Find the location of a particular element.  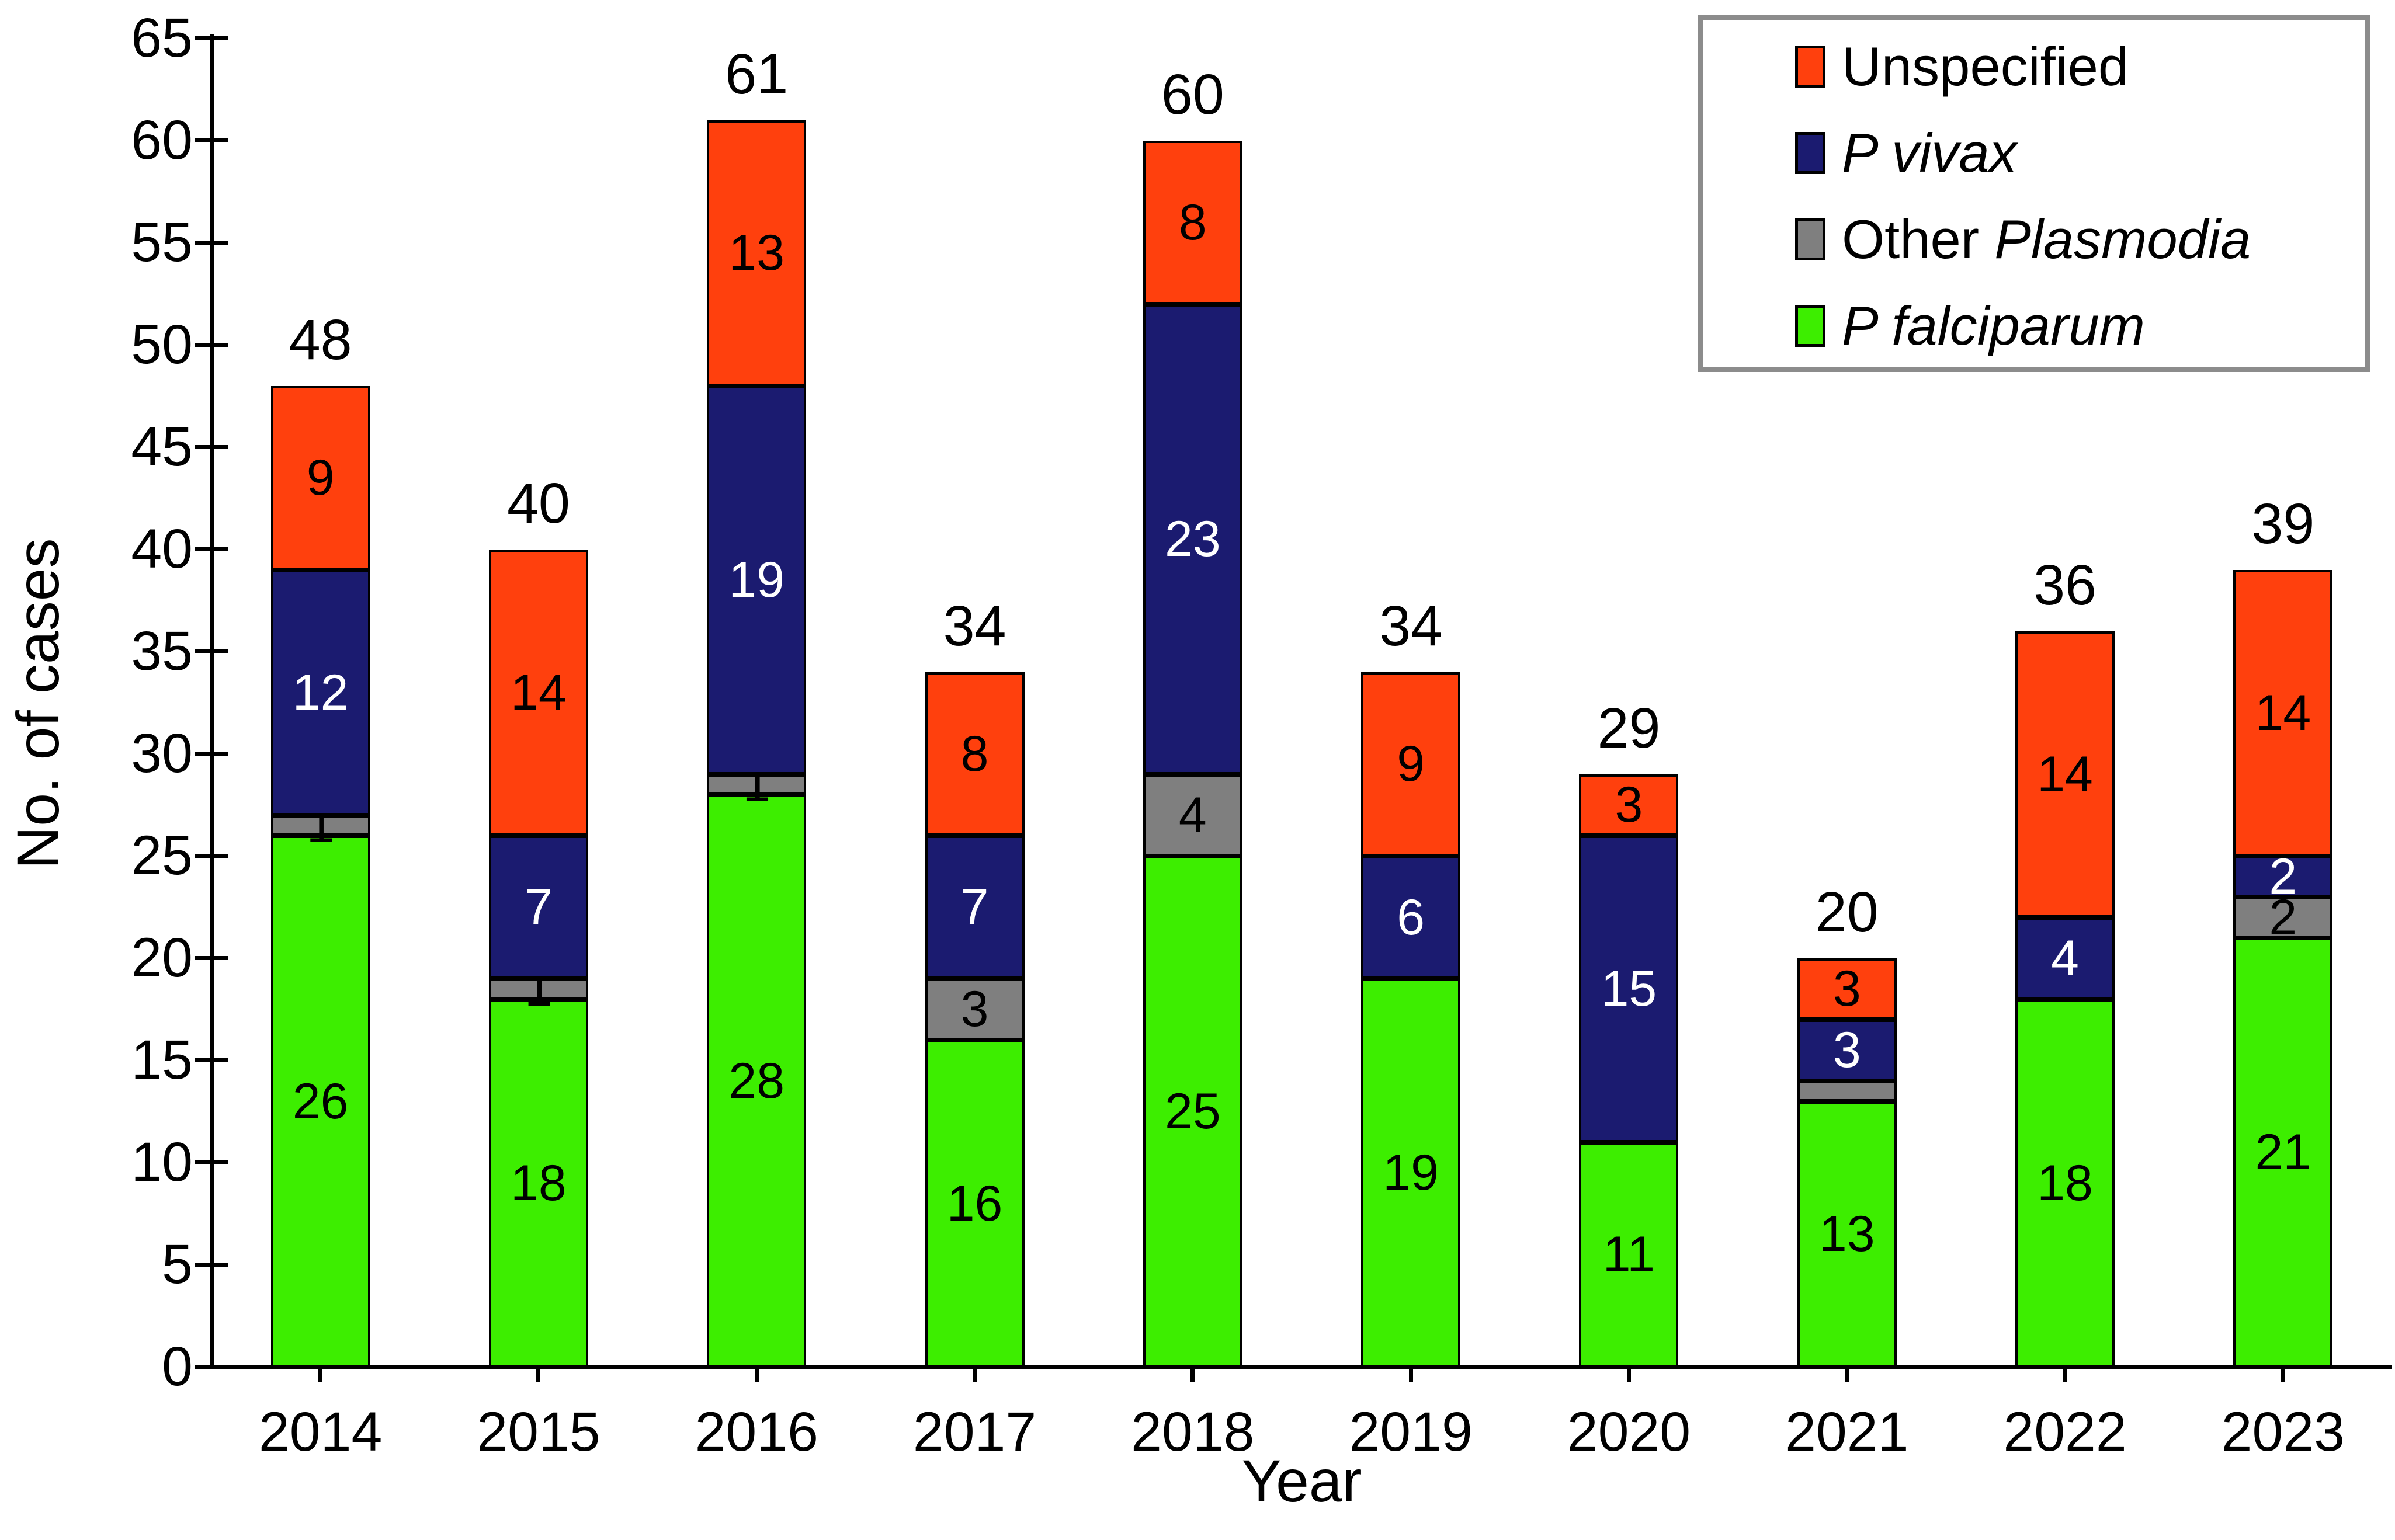

legend-label-other-plasmodia: Other Plasmodia is located at coordinates (2046, 239).